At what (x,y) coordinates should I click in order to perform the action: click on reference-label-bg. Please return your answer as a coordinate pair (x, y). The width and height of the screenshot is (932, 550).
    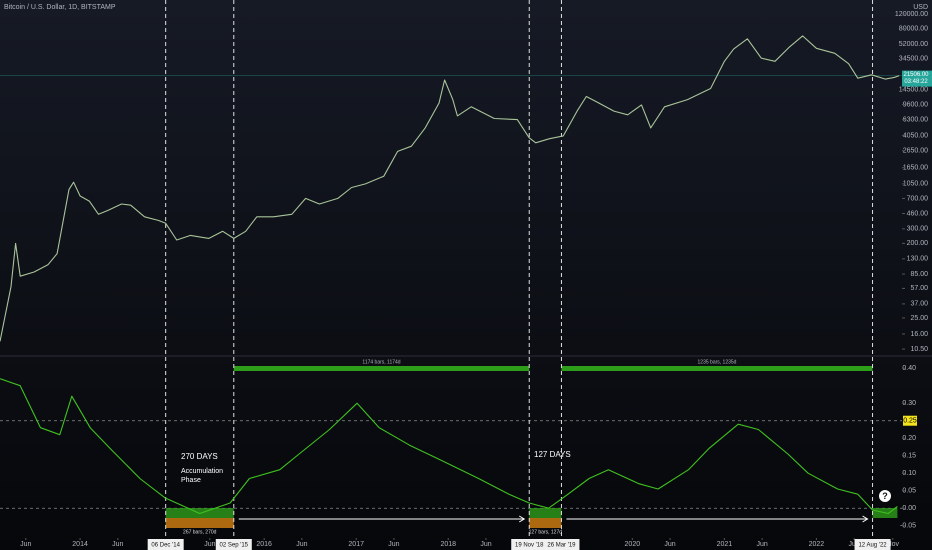
    Looking at the image, I should click on (910, 420).